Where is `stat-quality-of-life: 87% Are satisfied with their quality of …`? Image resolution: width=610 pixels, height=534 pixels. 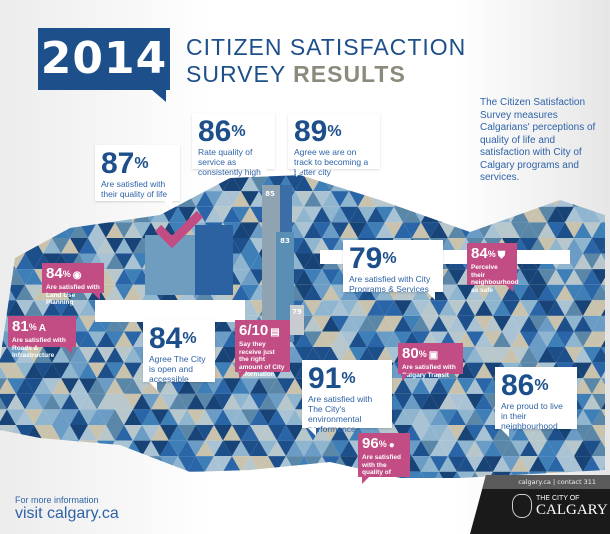 stat-quality-of-life: 87% Are satisfied with their quality of … is located at coordinates (137, 177).